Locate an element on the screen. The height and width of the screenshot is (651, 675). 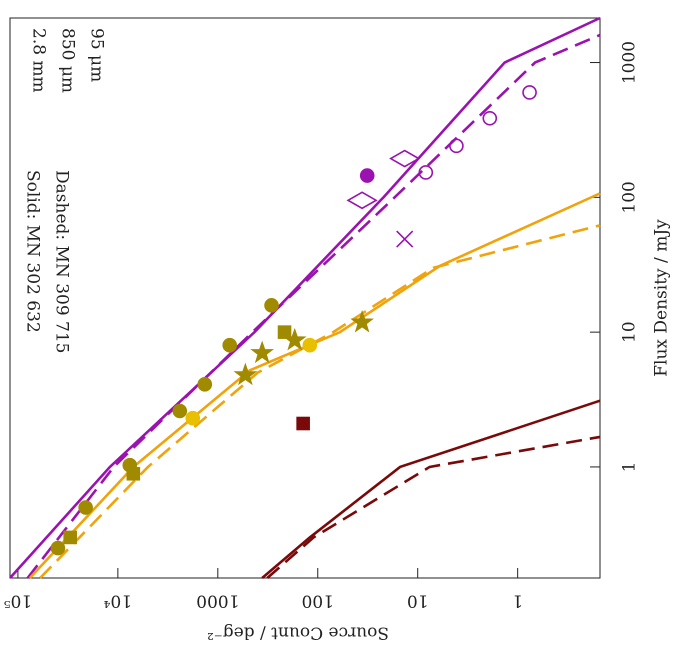
y-tick-label: 100 is located at coordinates (318, 601).